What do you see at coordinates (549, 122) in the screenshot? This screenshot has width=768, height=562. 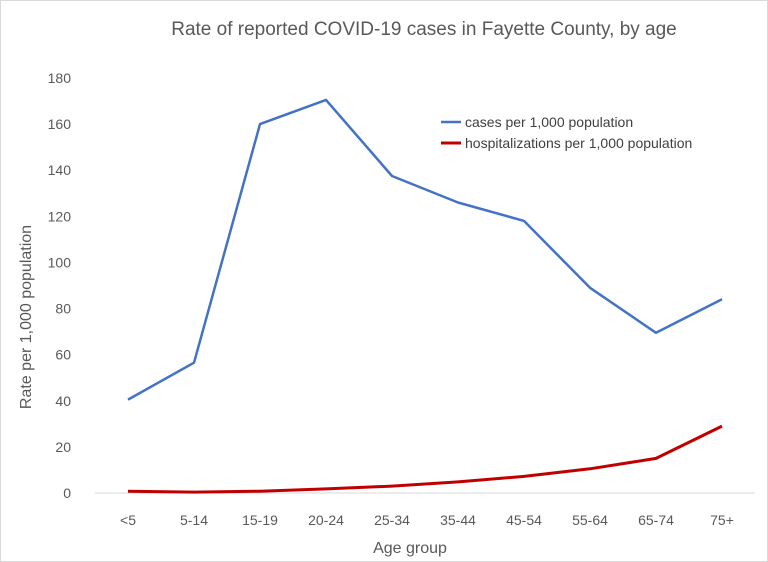 I see `legend-label: cases per 1,000 population` at bounding box center [549, 122].